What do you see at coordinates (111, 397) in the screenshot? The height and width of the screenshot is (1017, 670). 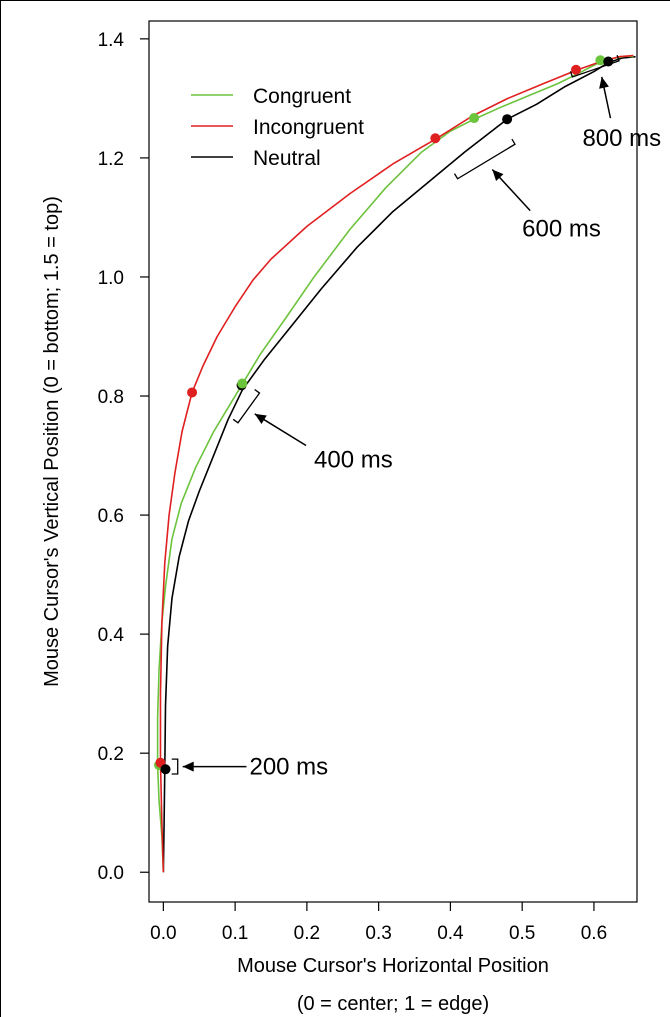 I see `y-tick-label: 0.8` at bounding box center [111, 397].